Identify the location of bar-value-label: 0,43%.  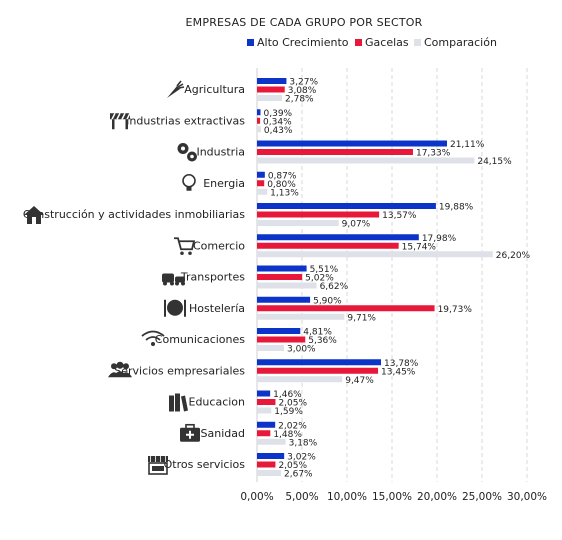
(278, 131).